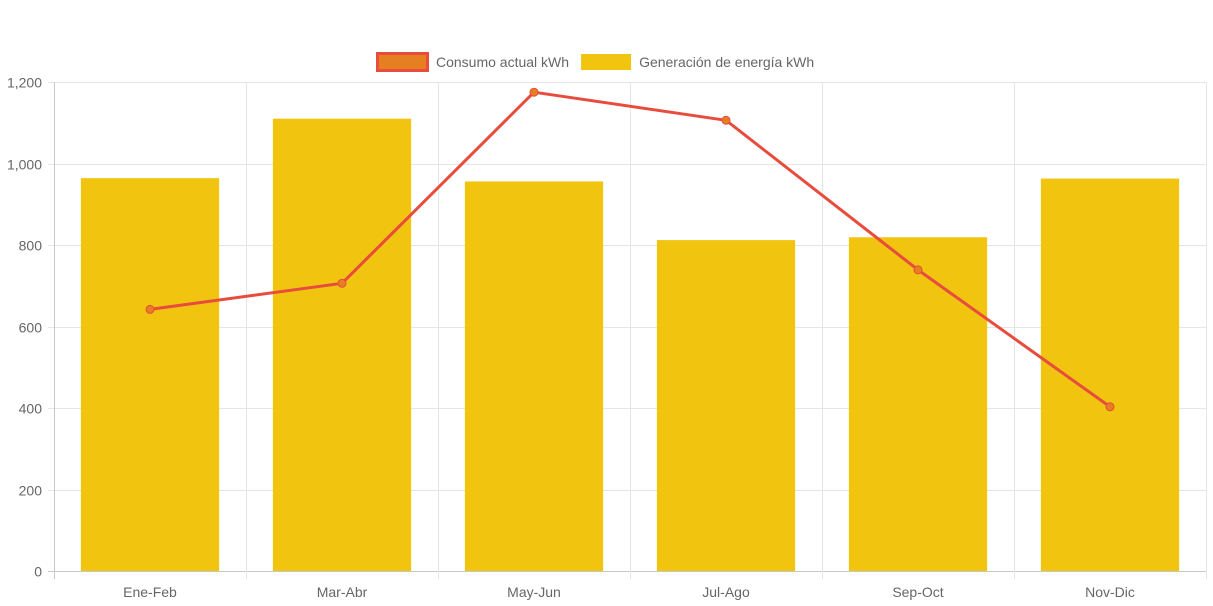 Image resolution: width=1213 pixels, height=606 pixels. I want to click on x-tick-label: May-Jun, so click(534, 592).